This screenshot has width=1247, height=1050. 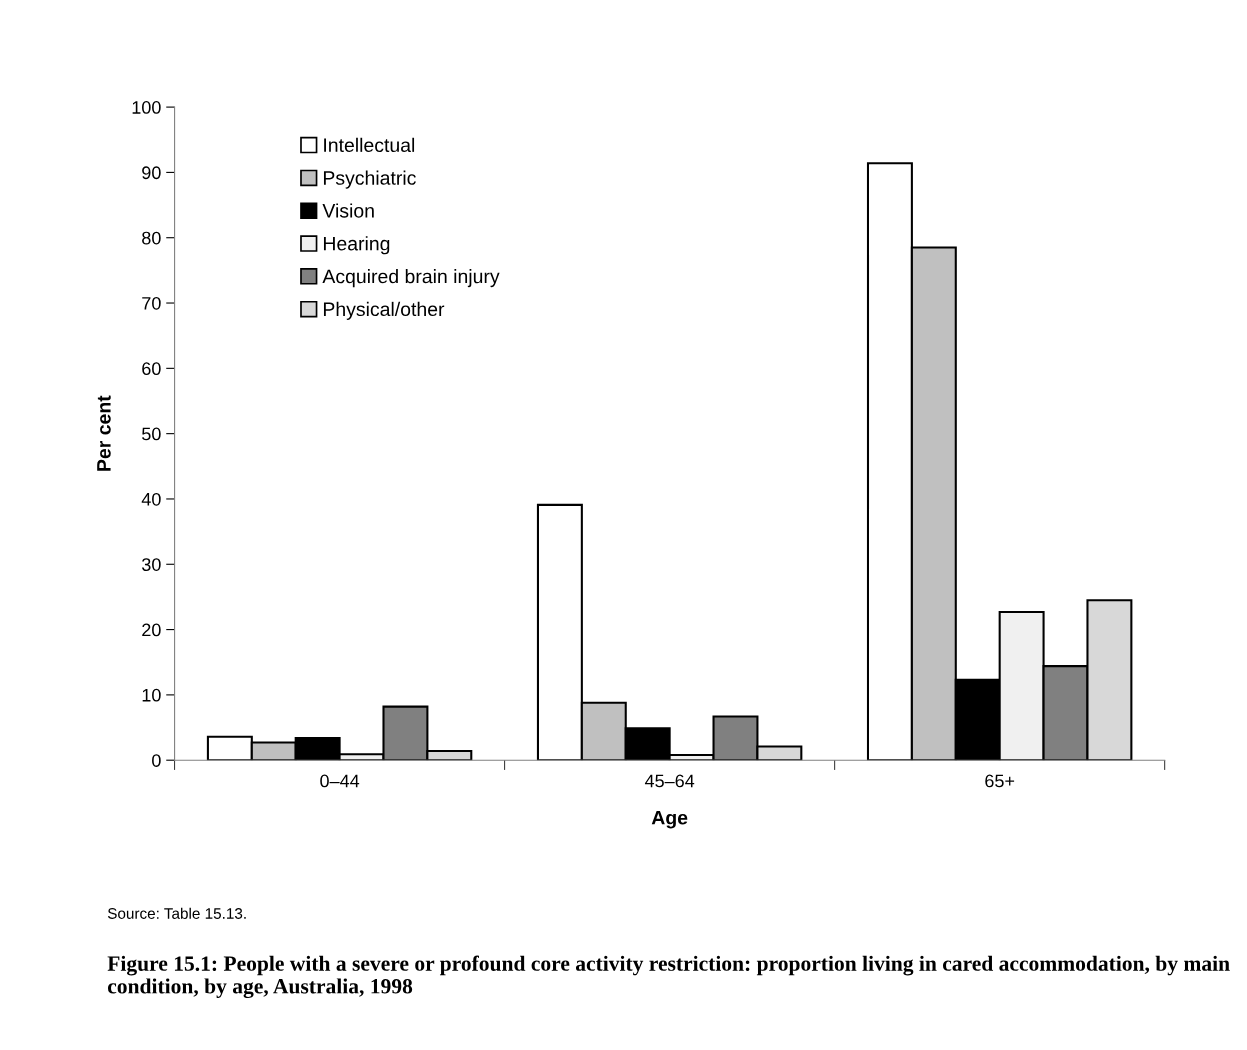 What do you see at coordinates (151, 303) in the screenshot?
I see `y-tick-label: 70` at bounding box center [151, 303].